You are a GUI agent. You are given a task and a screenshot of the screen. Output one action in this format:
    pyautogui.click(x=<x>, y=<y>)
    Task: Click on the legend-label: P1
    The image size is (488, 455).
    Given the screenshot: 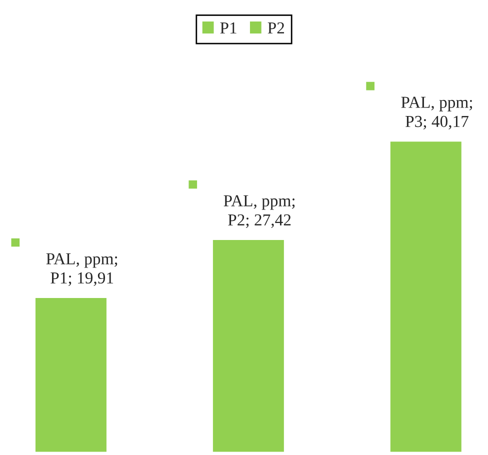 What is the action you would take?
    pyautogui.click(x=228, y=28)
    